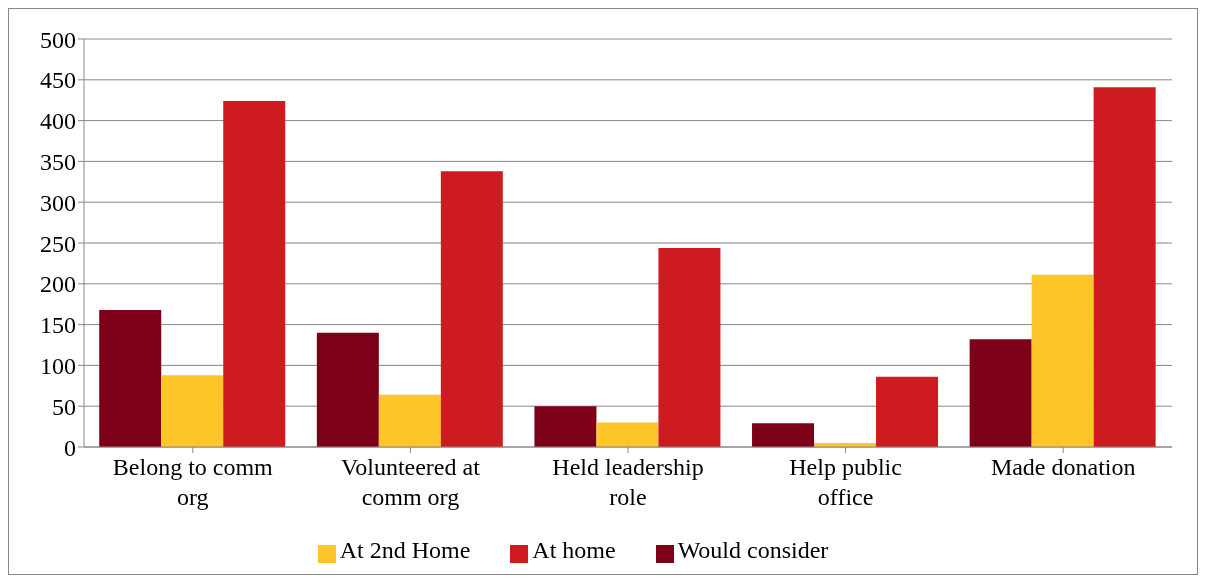 The height and width of the screenshot is (583, 1207). Describe the element at coordinates (58, 284) in the screenshot. I see `y-tick-label: 200` at that location.